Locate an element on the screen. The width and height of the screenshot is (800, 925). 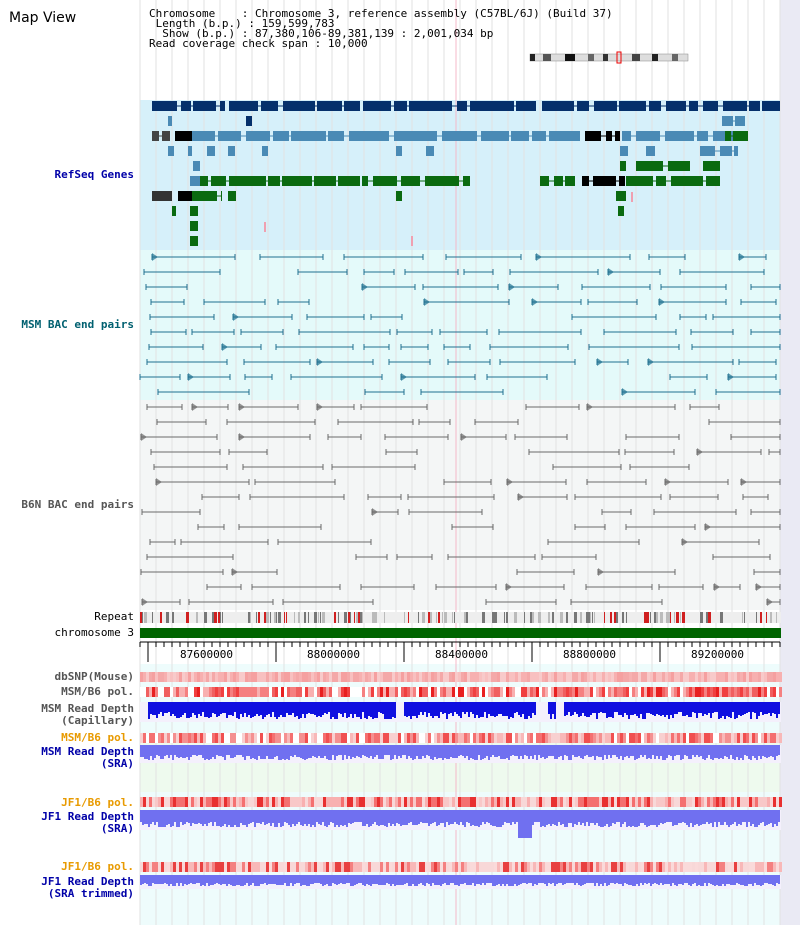
ideogram-band is located at coordinates (655, 57).